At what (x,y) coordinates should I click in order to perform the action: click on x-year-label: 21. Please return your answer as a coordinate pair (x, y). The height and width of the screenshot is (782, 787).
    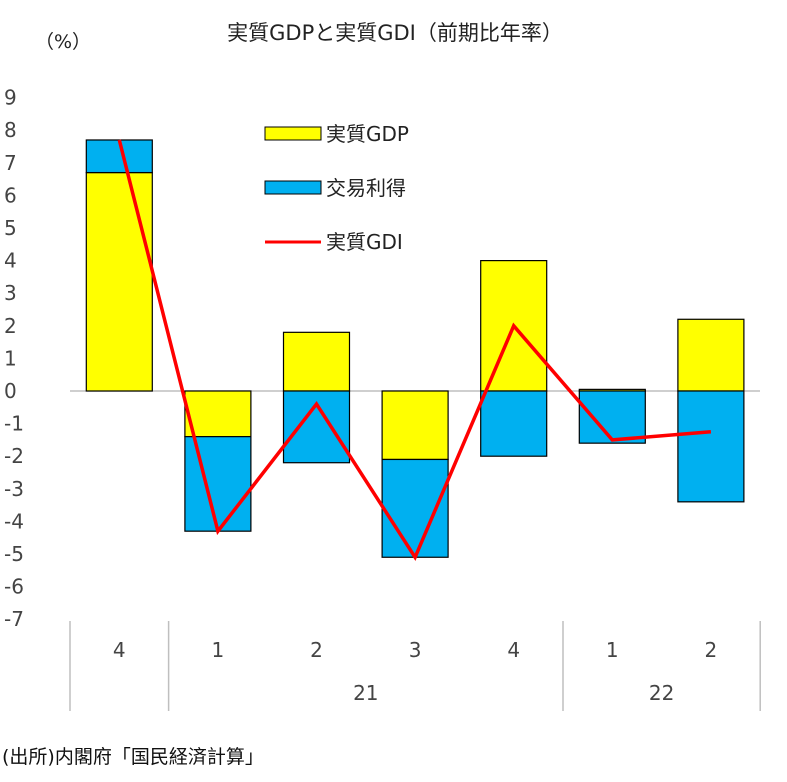
    Looking at the image, I should click on (365, 693).